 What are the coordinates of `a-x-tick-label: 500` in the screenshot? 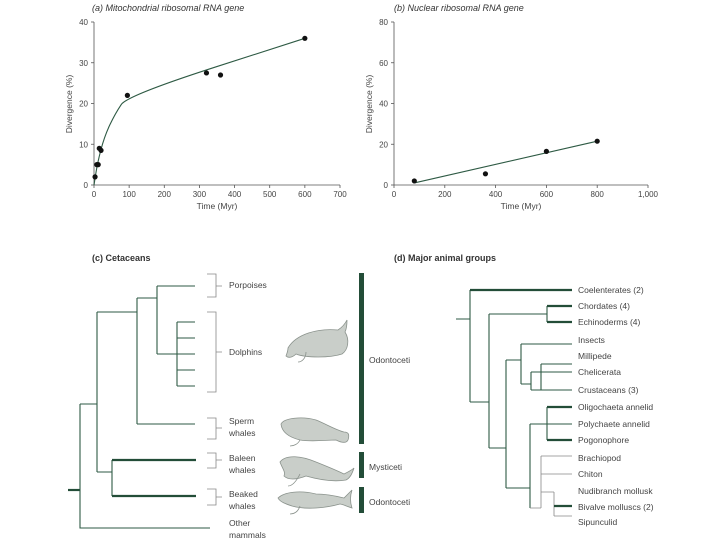 It's located at (270, 194).